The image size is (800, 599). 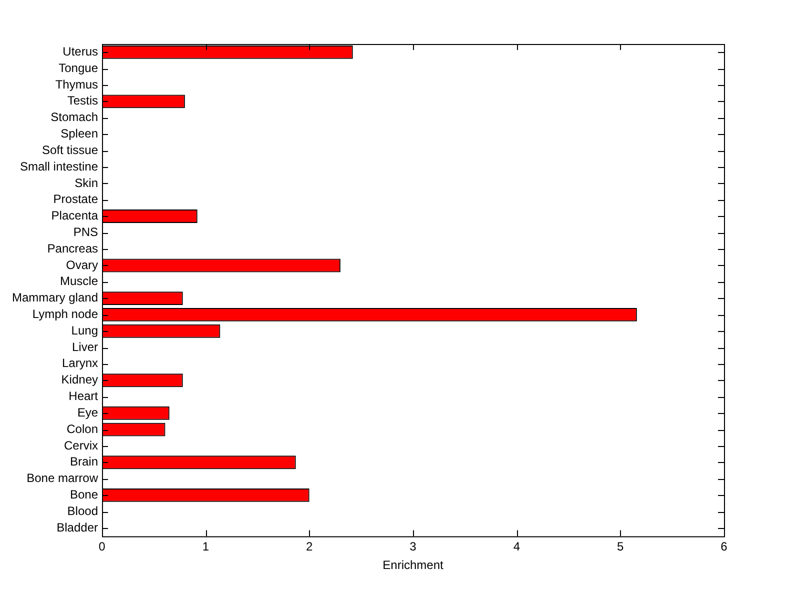 I want to click on x-tick-label: 0, so click(x=102, y=547).